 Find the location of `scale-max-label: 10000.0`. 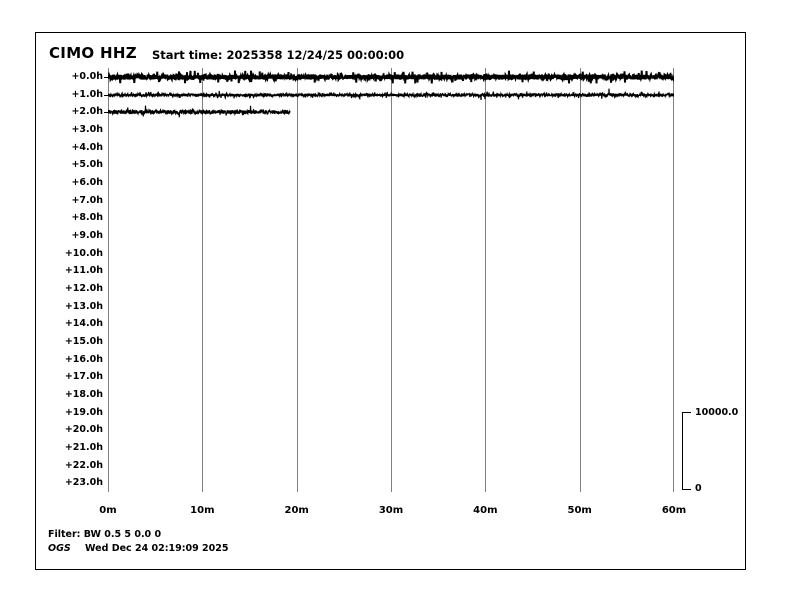

scale-max-label: 10000.0 is located at coordinates (717, 412).